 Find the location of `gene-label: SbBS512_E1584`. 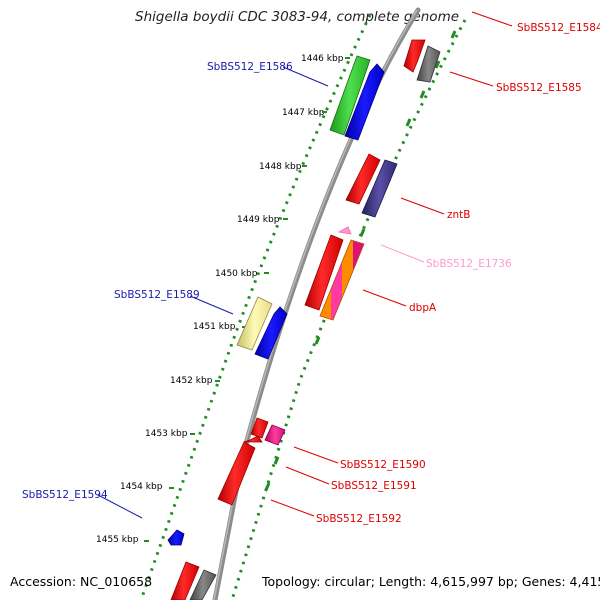

gene-label: SbBS512_E1584 is located at coordinates (558, 28).